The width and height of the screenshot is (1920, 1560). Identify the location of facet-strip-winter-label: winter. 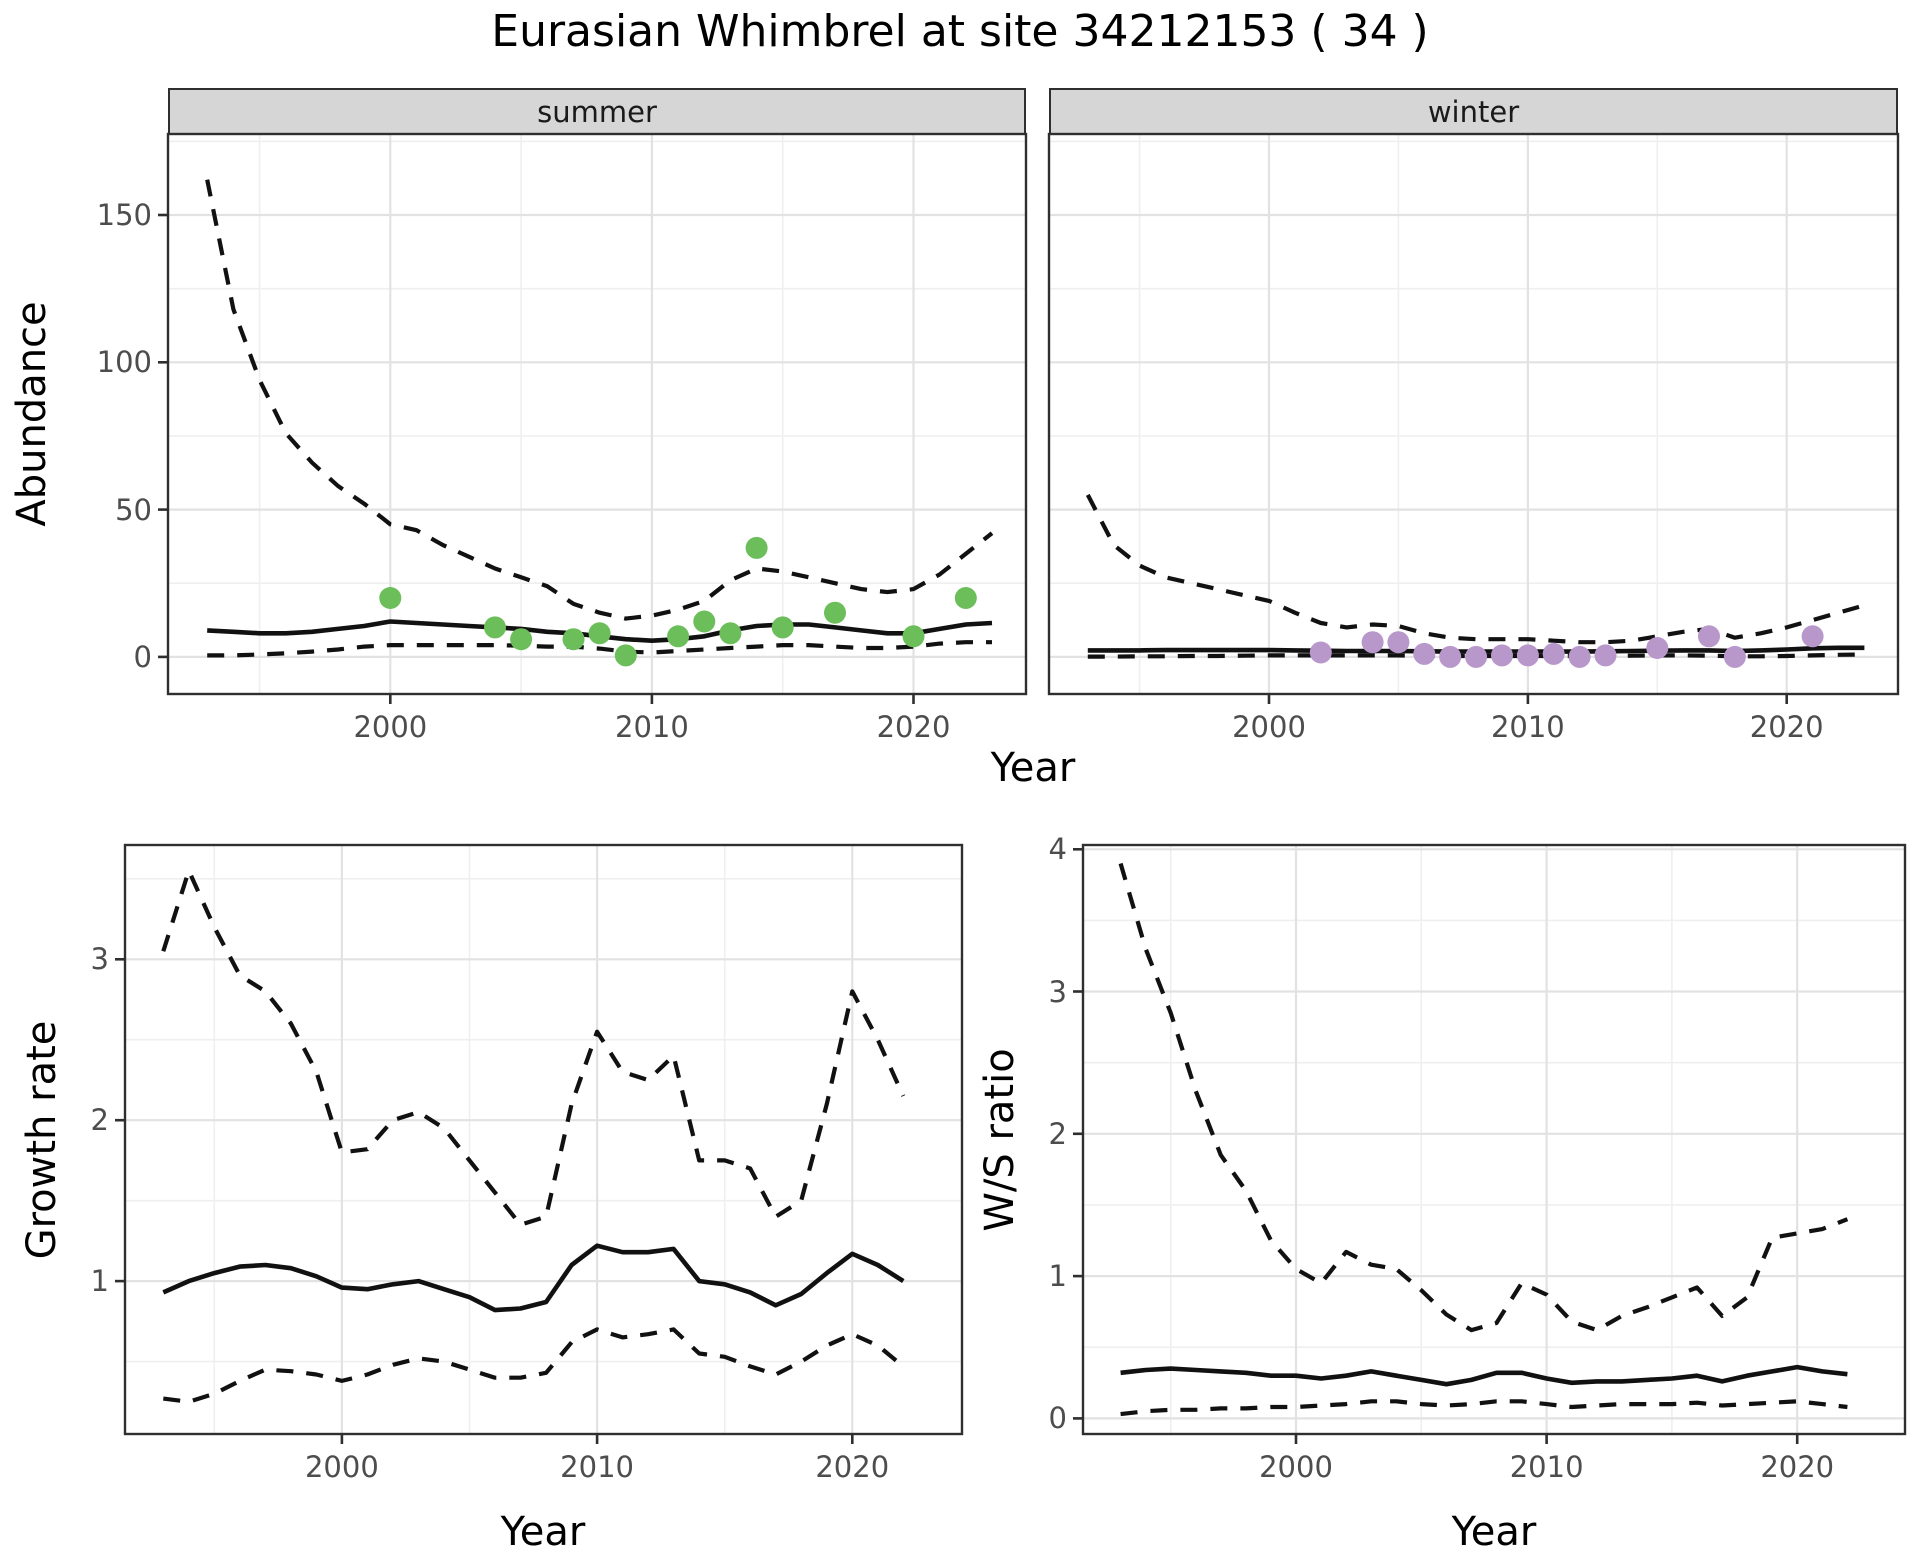
(1473, 111).